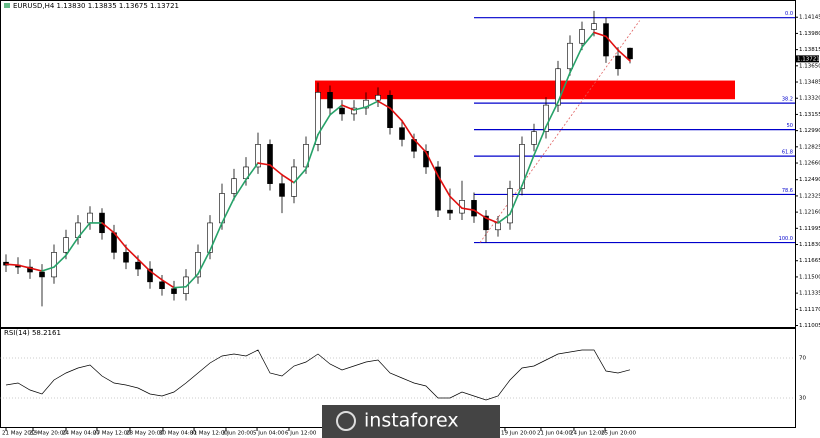 Image resolution: width=820 pixels, height=438 pixels. What do you see at coordinates (787, 191) in the screenshot?
I see `fib-label: 78.6` at bounding box center [787, 191].